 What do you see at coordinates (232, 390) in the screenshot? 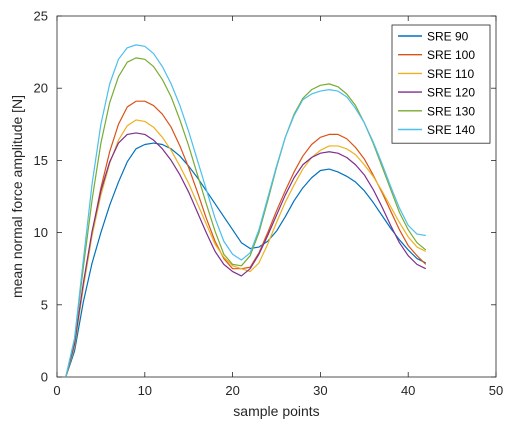
I see `x-tick-label: 20` at bounding box center [232, 390].